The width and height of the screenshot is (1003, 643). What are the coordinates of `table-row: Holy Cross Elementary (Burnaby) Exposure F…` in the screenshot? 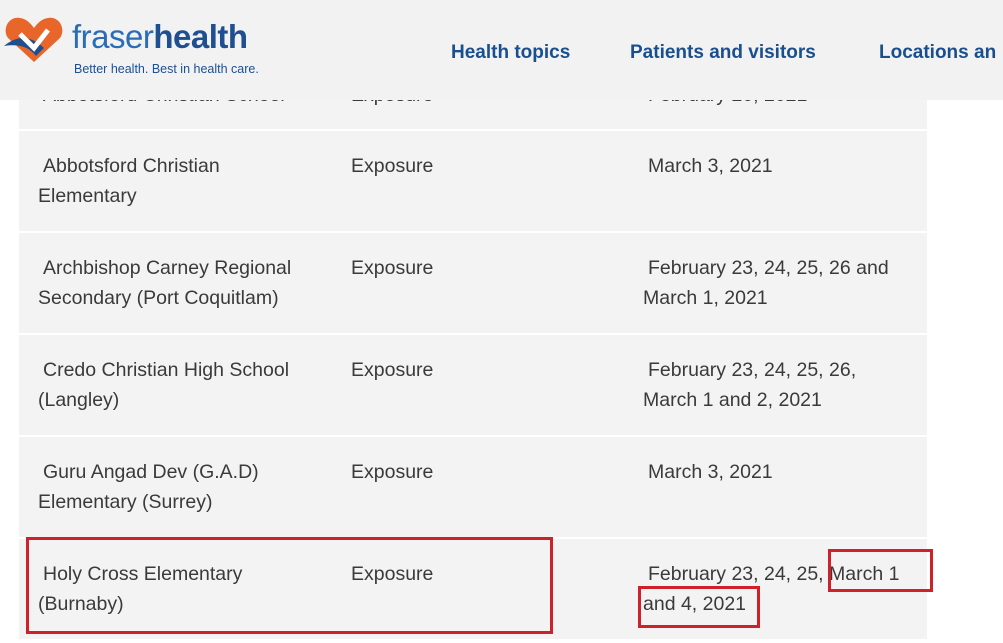 It's located at (473, 590).